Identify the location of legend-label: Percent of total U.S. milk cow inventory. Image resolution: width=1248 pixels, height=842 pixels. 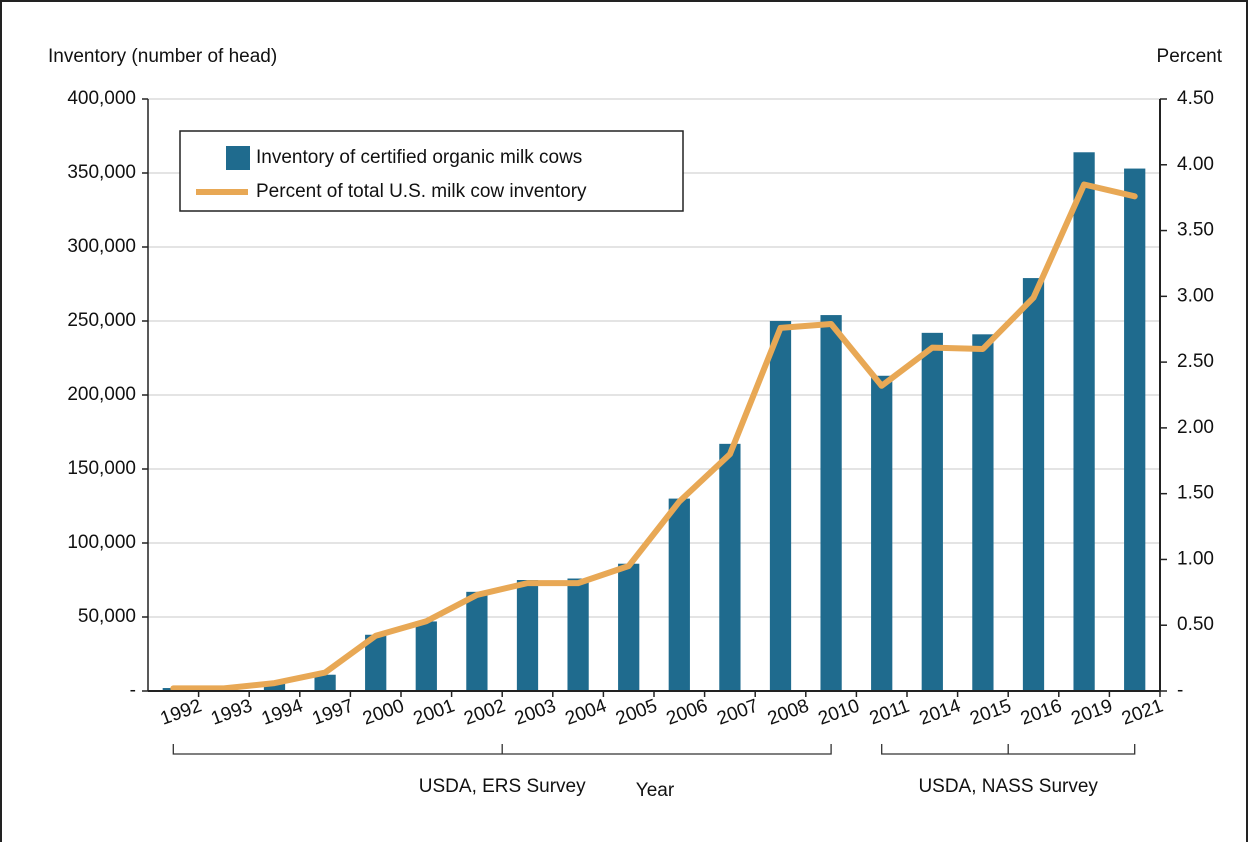
(421, 191).